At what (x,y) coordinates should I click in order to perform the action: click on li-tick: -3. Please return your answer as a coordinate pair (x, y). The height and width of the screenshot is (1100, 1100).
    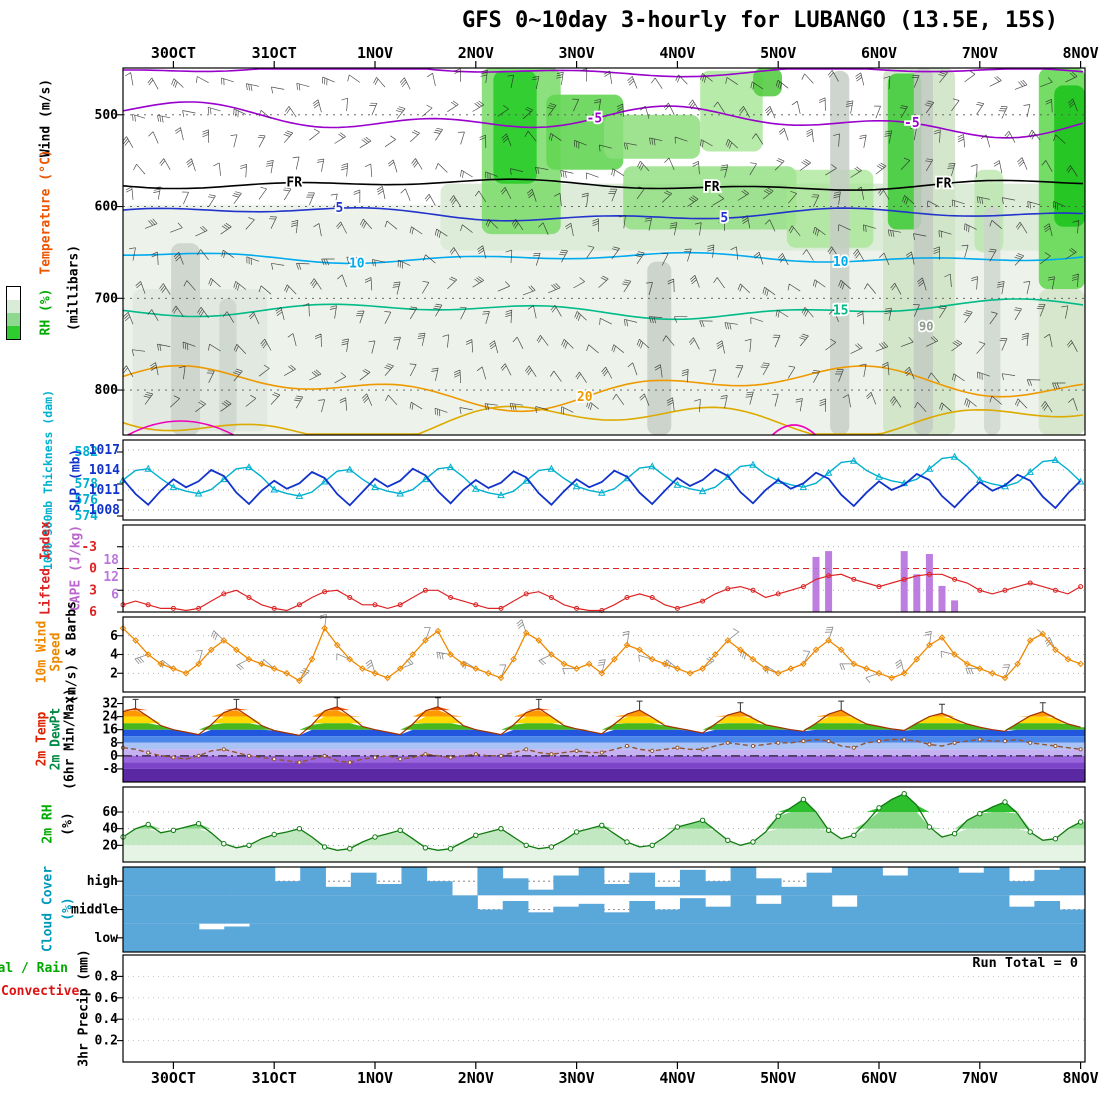
    Looking at the image, I should click on (89, 547).